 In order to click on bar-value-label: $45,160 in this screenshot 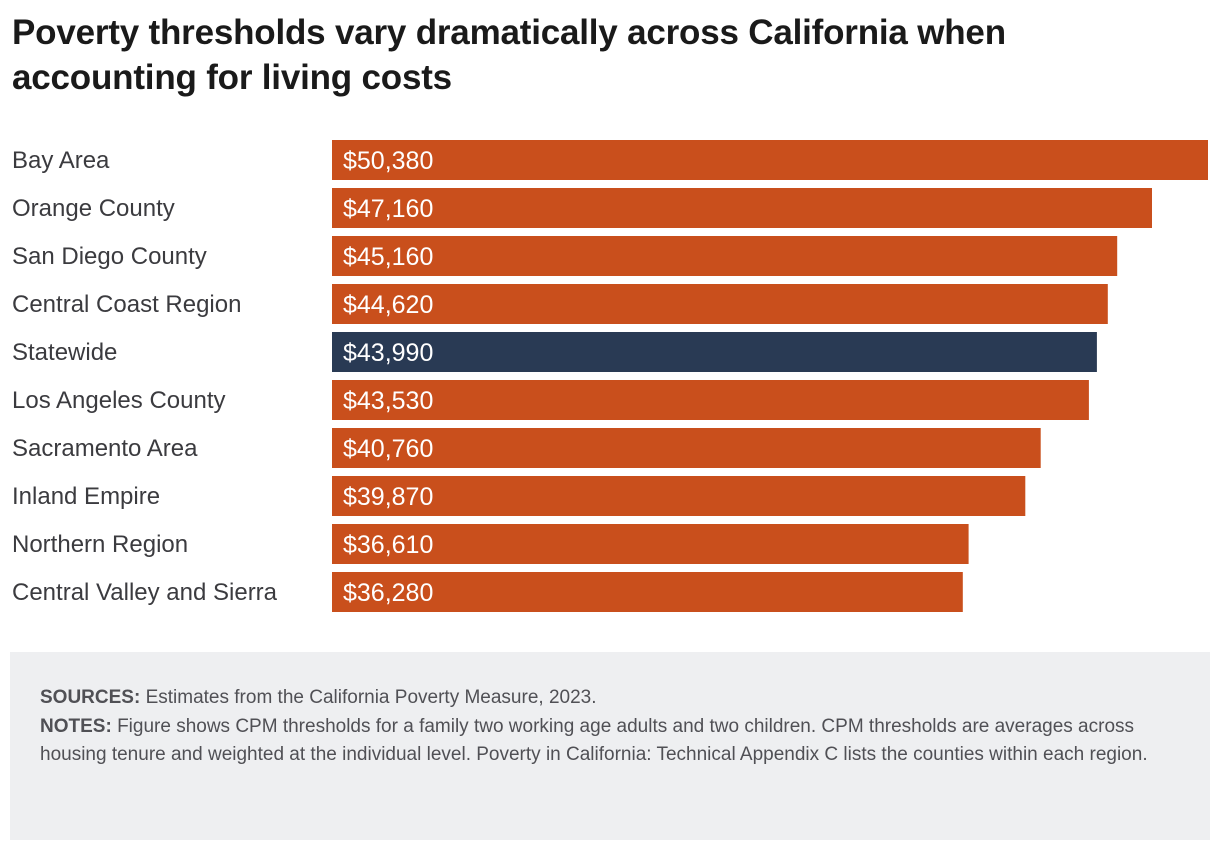, I will do `click(388, 257)`.